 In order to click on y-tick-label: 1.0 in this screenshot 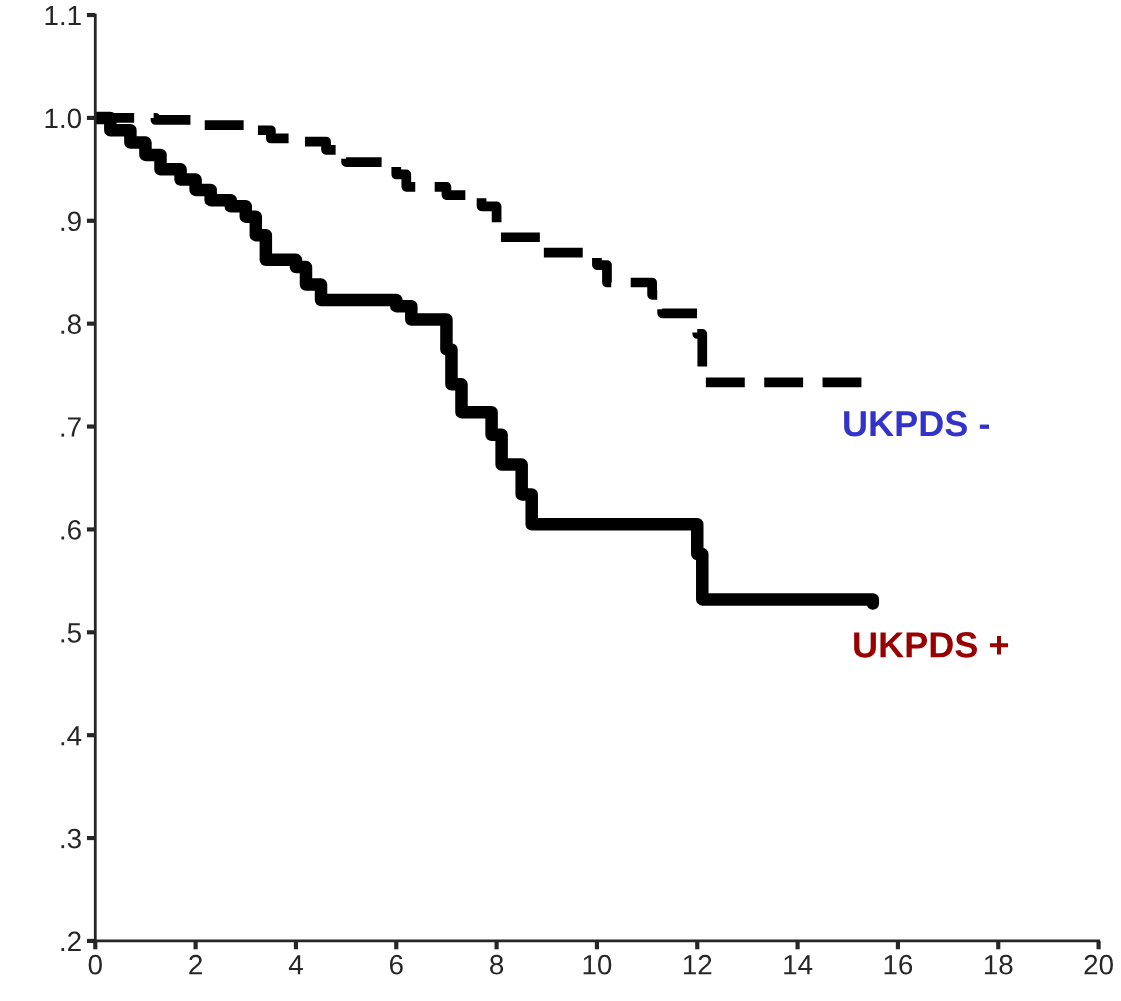, I will do `click(63, 118)`.